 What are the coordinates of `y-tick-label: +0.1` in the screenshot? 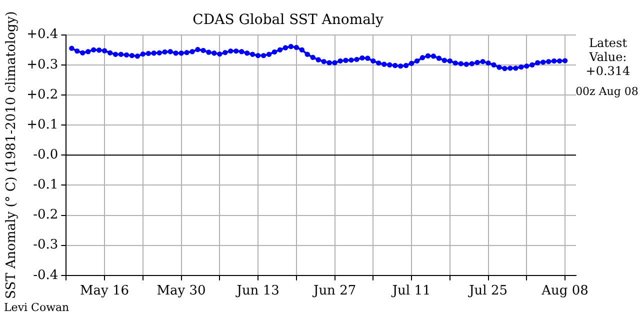 It's located at (42, 124).